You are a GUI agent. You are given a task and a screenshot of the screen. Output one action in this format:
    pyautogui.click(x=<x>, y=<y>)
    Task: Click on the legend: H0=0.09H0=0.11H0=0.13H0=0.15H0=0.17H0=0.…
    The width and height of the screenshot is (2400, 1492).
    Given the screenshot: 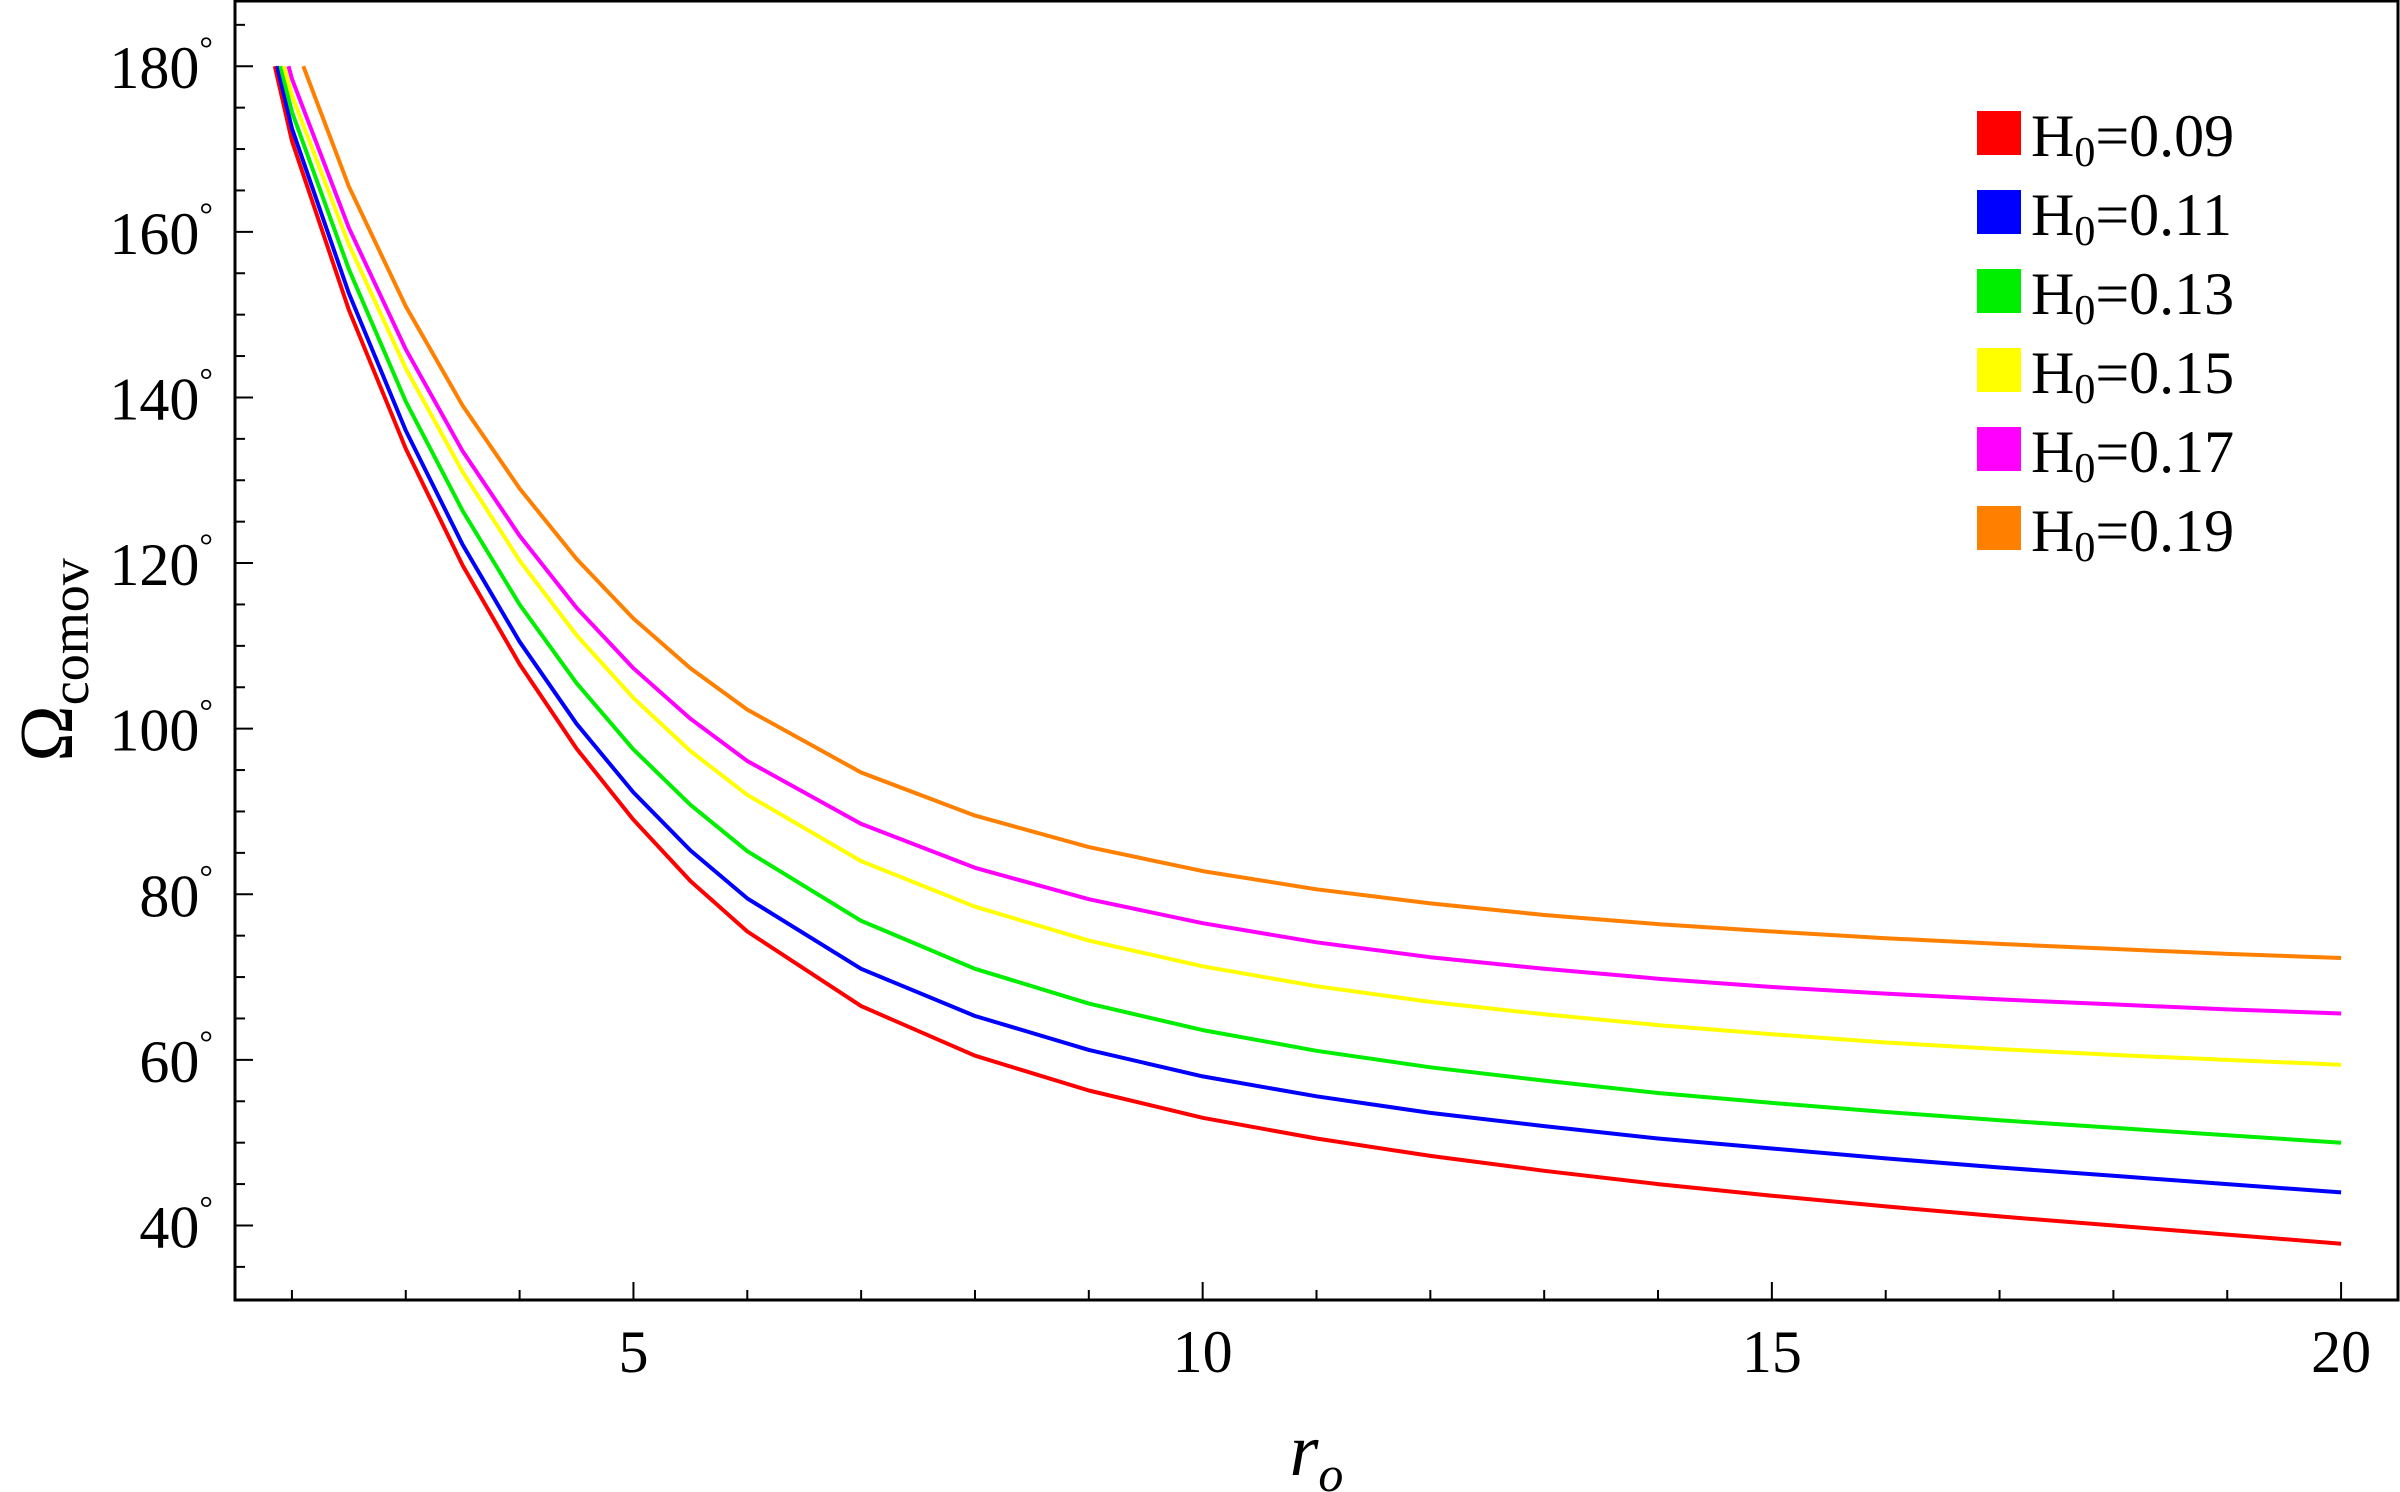 What is the action you would take?
    pyautogui.click(x=2105, y=337)
    